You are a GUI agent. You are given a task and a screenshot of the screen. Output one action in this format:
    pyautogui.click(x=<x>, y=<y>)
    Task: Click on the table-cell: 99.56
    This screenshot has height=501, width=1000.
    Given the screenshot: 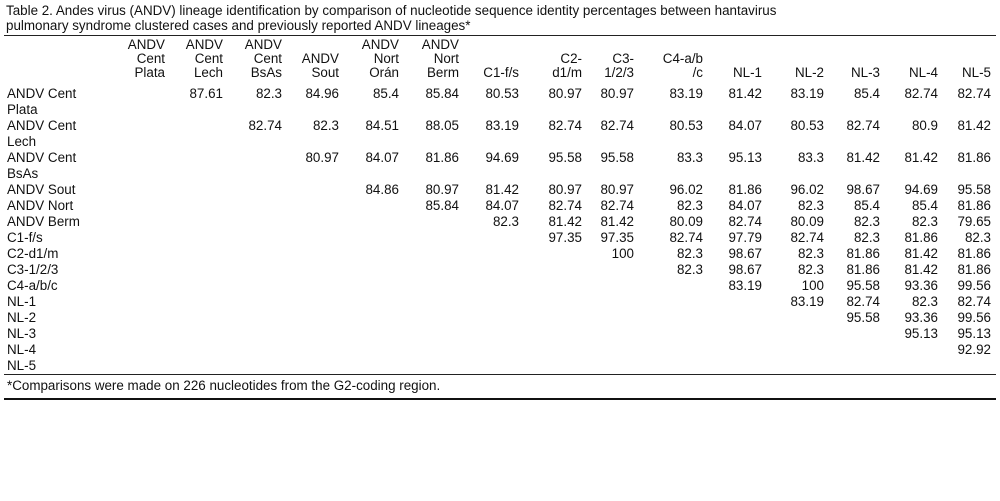 What is the action you would take?
    pyautogui.click(x=974, y=317)
    